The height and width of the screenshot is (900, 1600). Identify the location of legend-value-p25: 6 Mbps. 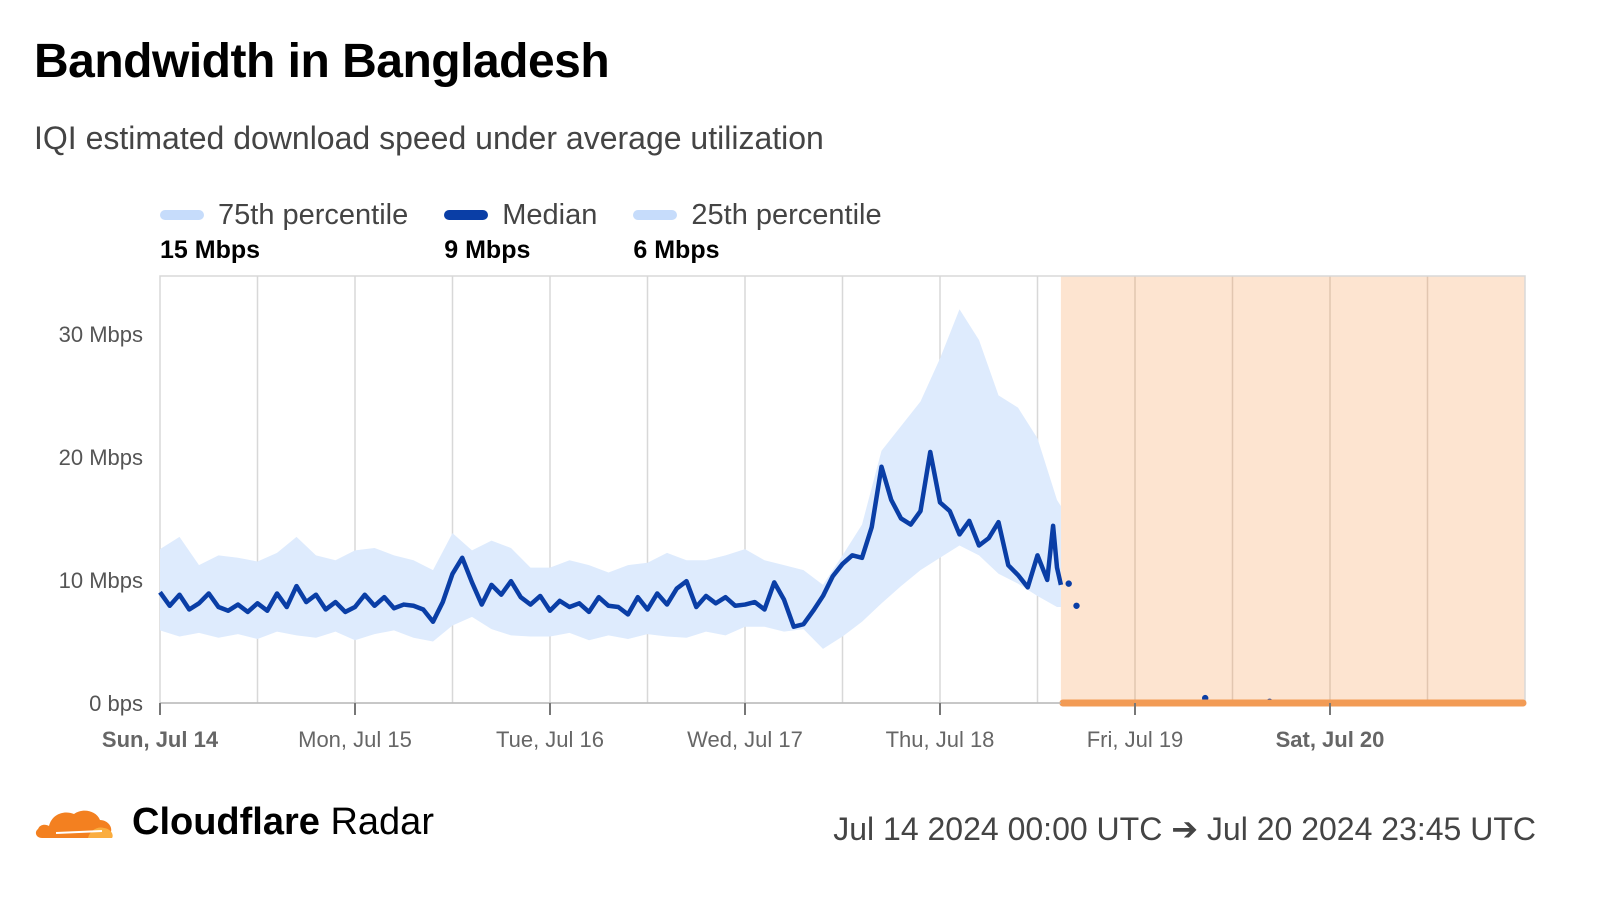
(676, 250).